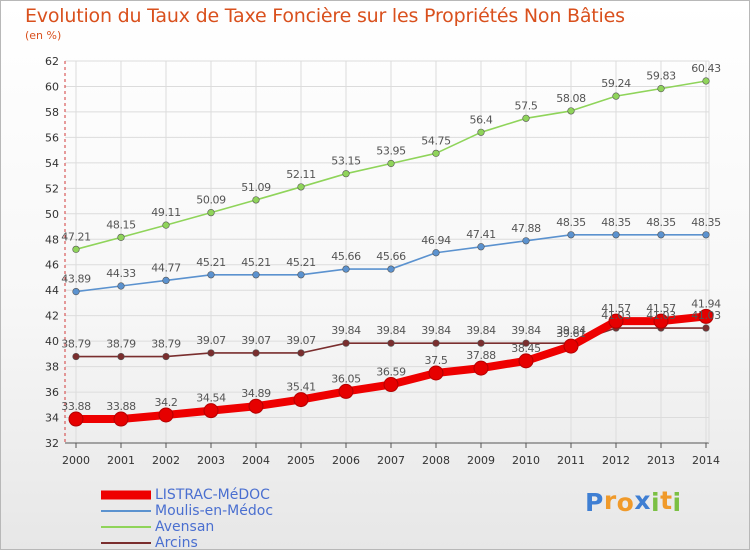 This screenshot has height=551, width=750. What do you see at coordinates (706, 68) in the screenshot?
I see `data-label: 60.43` at bounding box center [706, 68].